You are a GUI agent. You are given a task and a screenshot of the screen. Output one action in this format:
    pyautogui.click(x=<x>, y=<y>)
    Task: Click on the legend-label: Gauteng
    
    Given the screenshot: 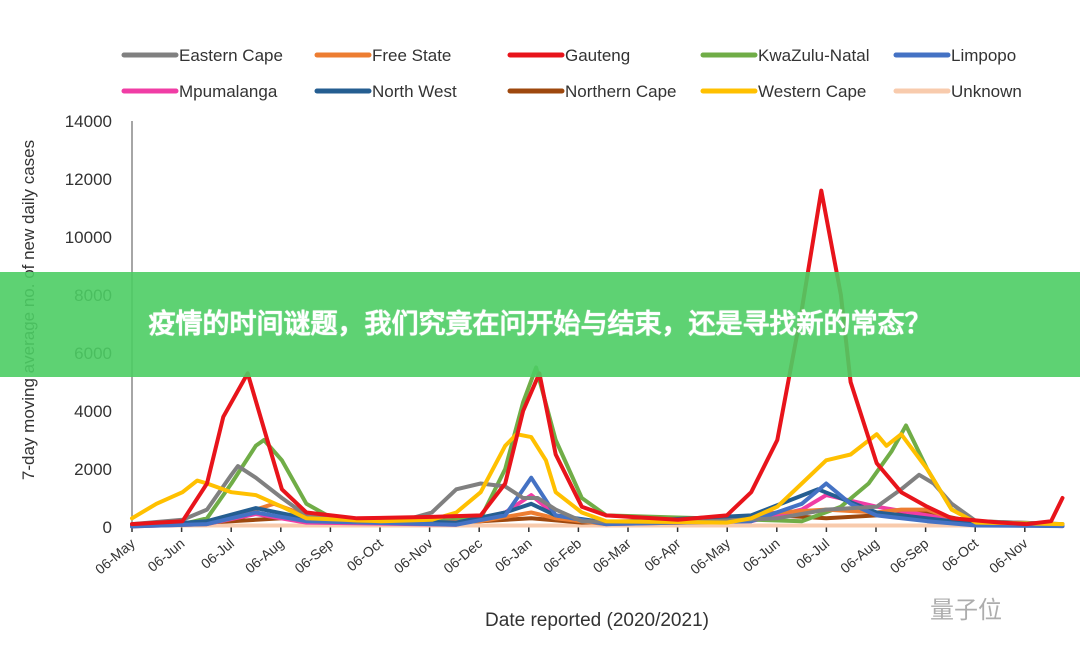 What is the action you would take?
    pyautogui.click(x=597, y=55)
    